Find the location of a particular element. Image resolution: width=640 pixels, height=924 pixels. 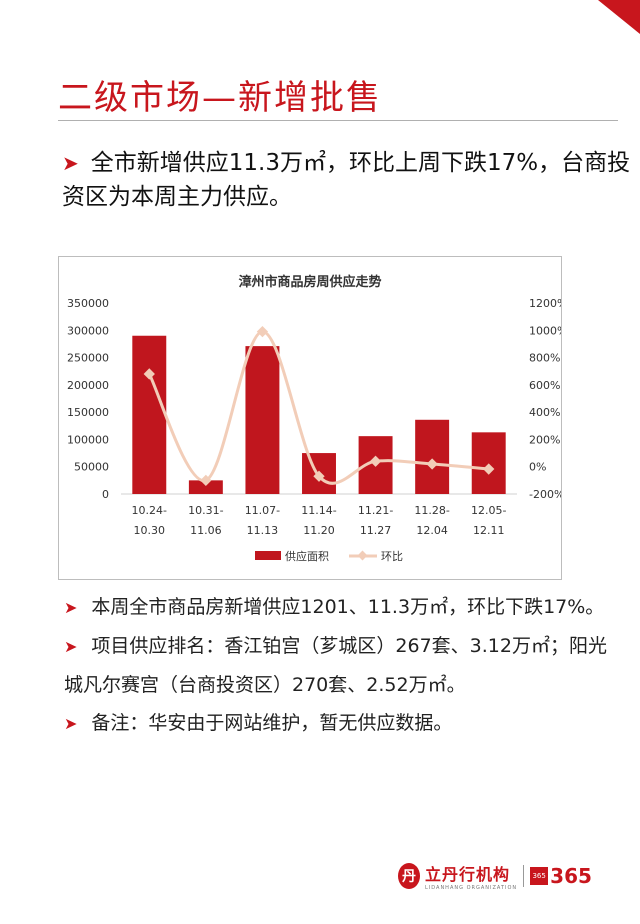

company-logo: 丹 立丹行机构 LIDANHANG ORGANIZATION 365 365 is located at coordinates (495, 876).